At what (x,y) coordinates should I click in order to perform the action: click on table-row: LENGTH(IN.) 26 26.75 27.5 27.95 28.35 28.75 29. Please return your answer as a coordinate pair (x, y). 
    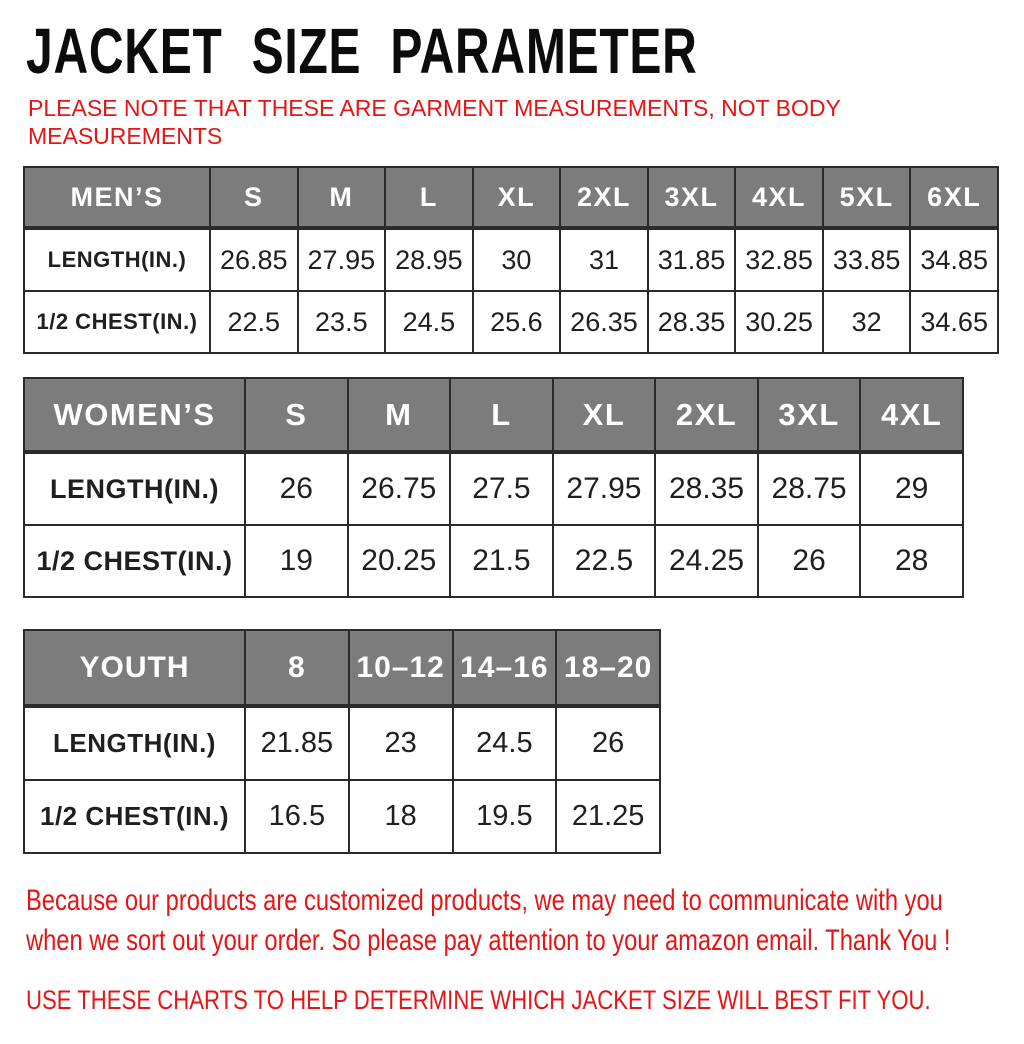
    Looking at the image, I should click on (493, 488).